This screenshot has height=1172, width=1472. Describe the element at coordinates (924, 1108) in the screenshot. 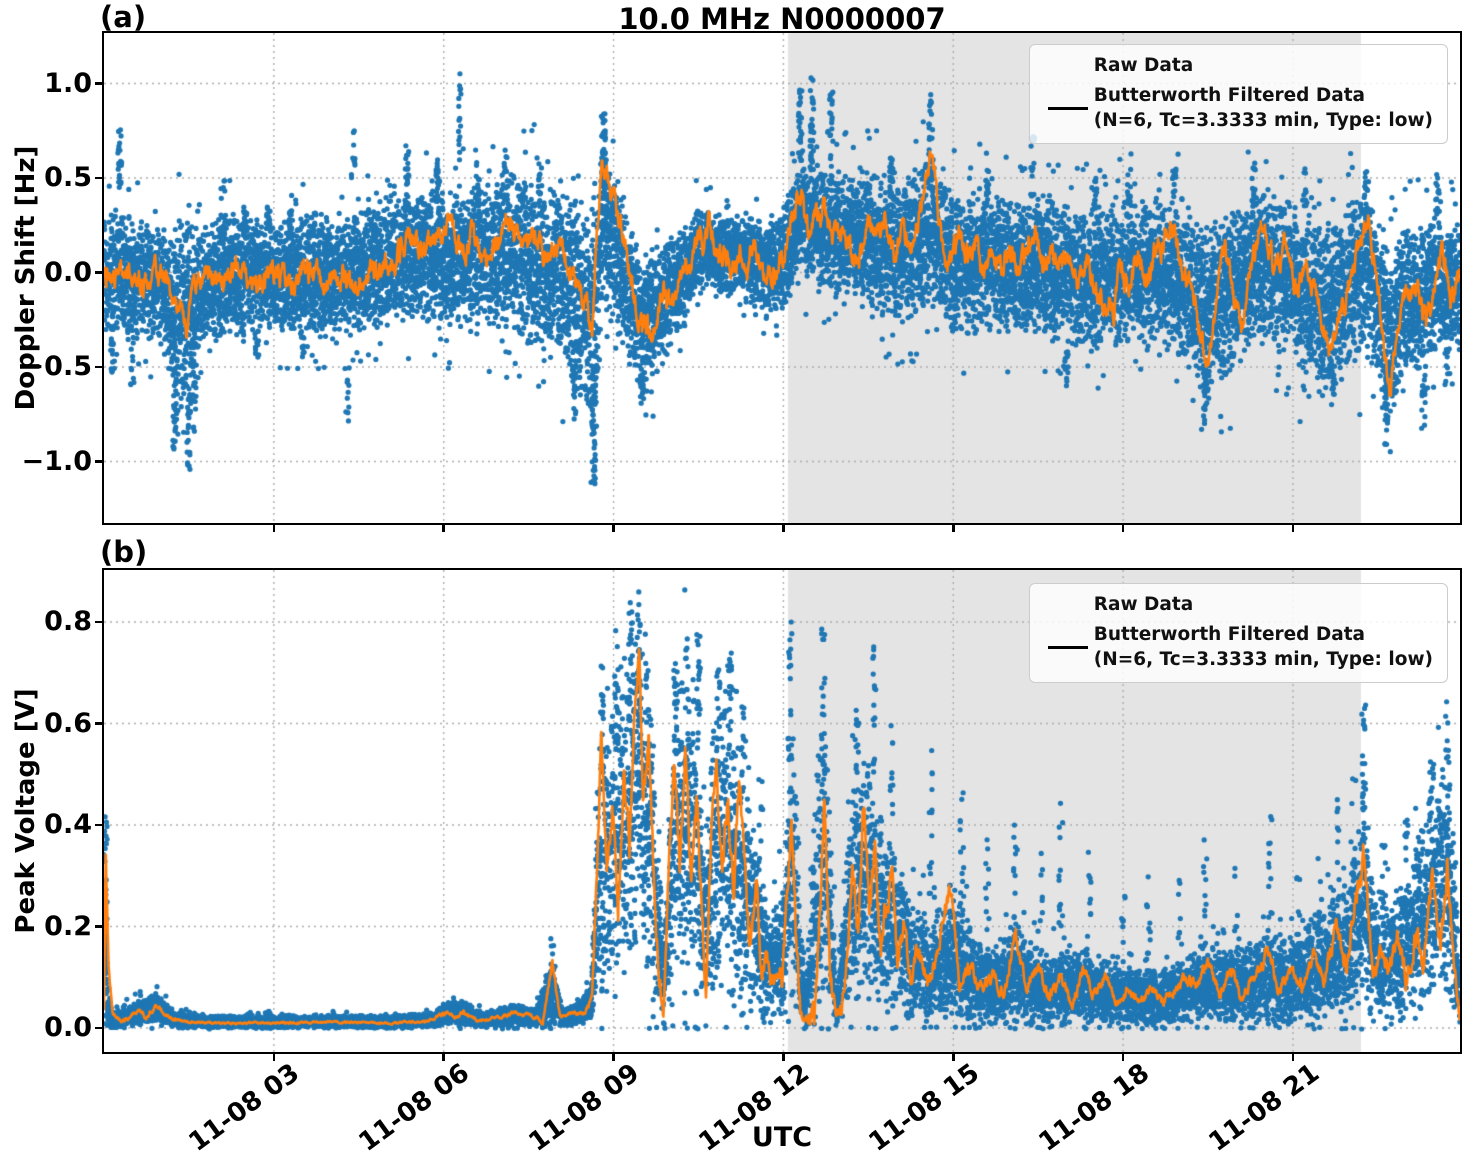

I see `x-axis-tick-label: 11-08 15` at that location.